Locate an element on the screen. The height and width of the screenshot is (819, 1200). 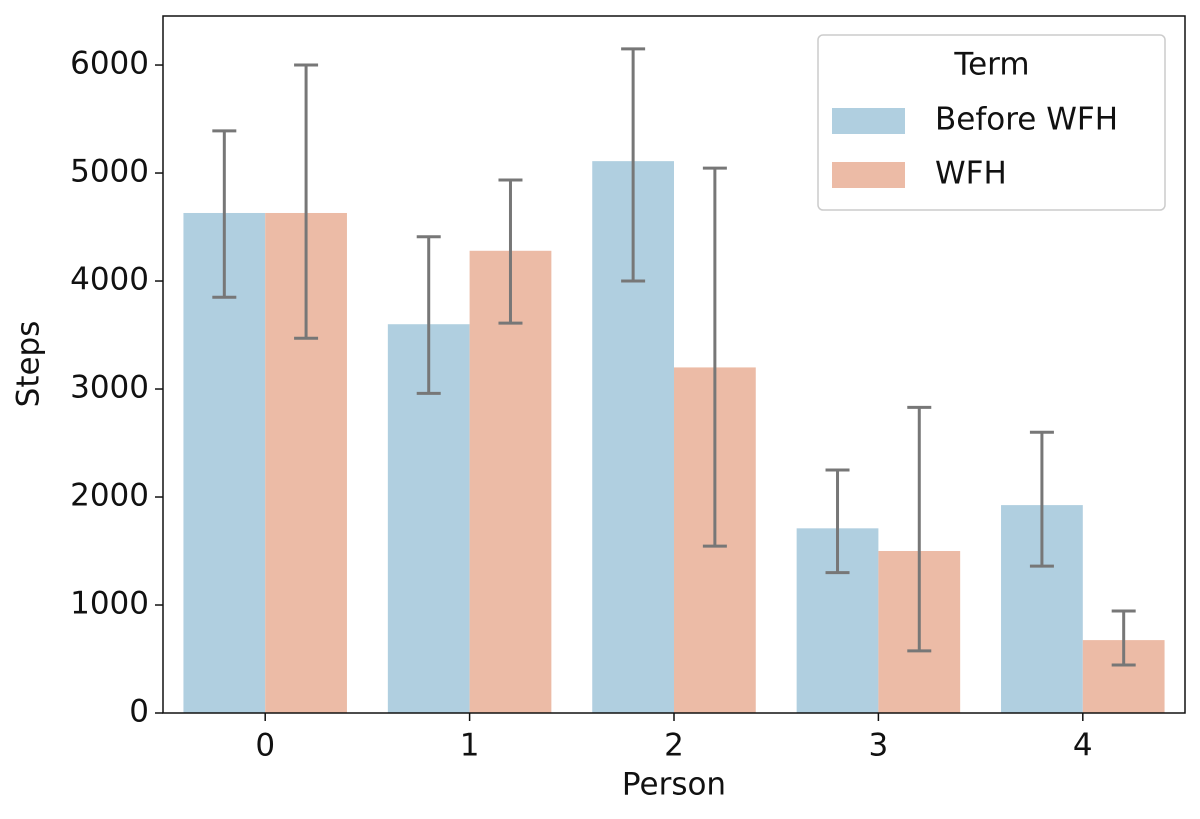
y-axis-label: Steps is located at coordinates (29, 364).